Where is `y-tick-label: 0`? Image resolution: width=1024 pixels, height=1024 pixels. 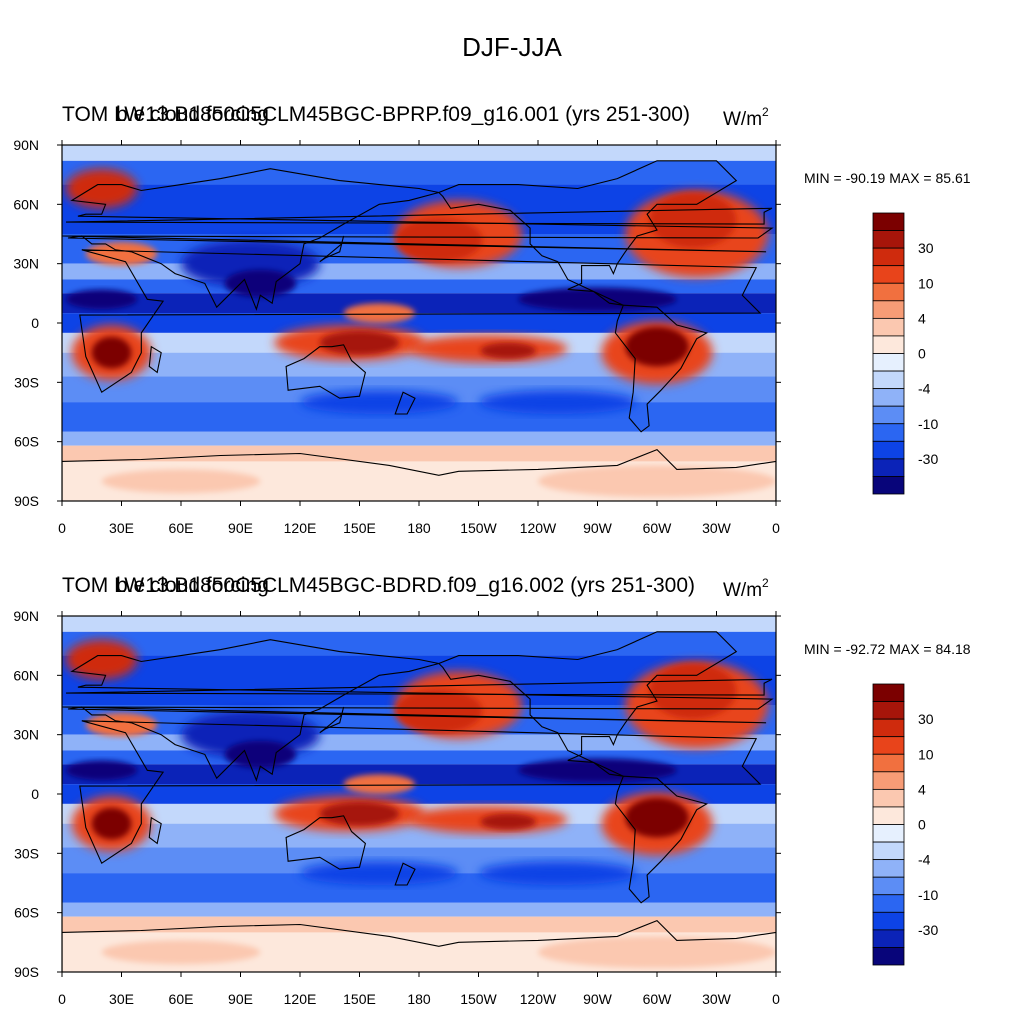 y-tick-label: 0 is located at coordinates (35, 323).